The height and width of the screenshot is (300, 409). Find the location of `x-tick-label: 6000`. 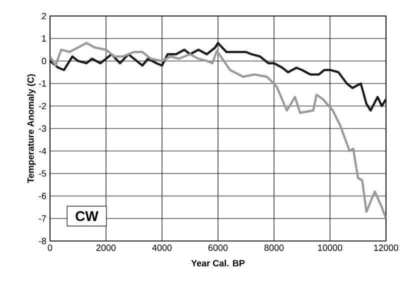

x-tick-label: 6000 is located at coordinates (218, 247).